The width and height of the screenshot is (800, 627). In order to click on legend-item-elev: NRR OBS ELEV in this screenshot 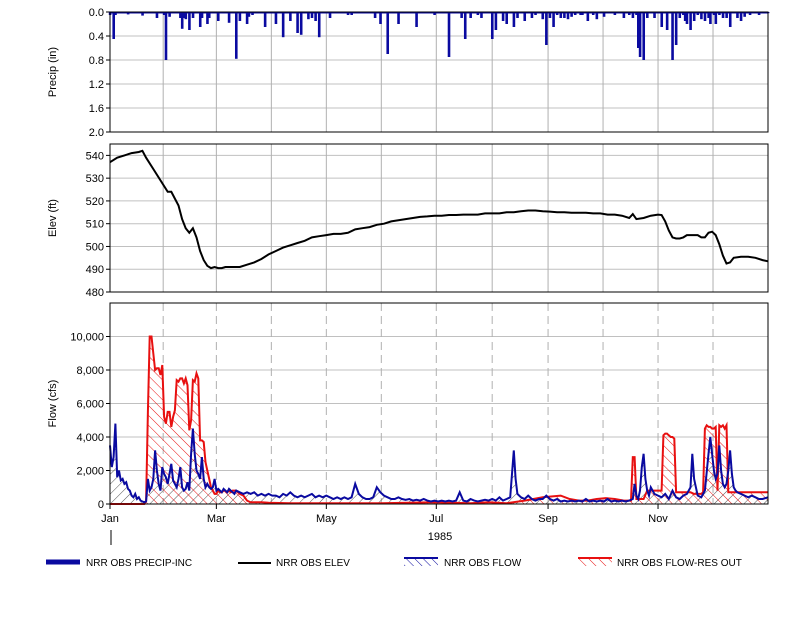, I will do `click(294, 563)`.